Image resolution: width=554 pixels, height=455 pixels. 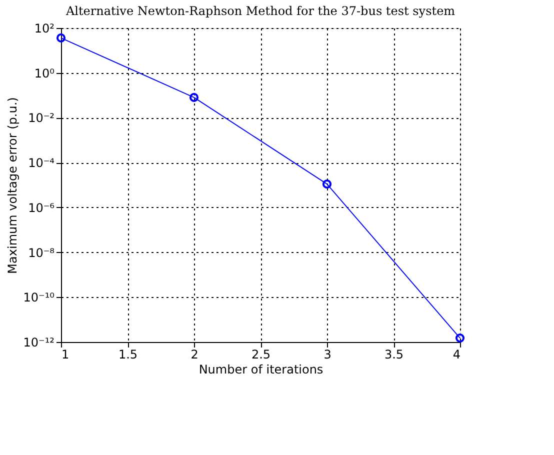 What do you see at coordinates (456, 355) in the screenshot?
I see `x-tick-label: 4` at bounding box center [456, 355].